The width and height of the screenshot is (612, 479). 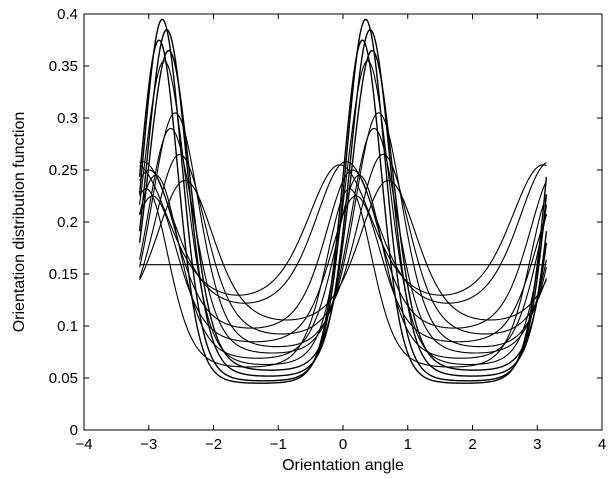 I want to click on x-tick-label: 3, so click(x=537, y=444).